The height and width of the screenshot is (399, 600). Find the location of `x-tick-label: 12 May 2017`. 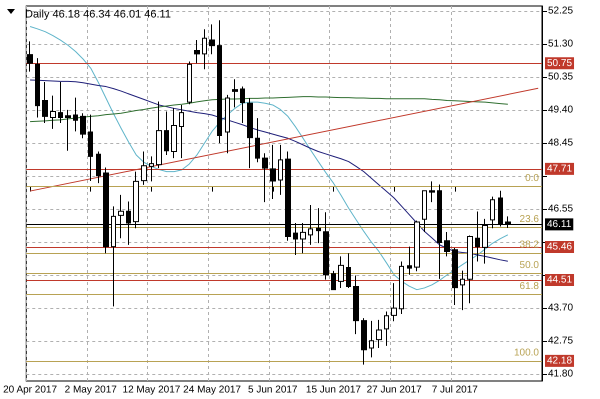

x-tick-label: 12 May 2017 is located at coordinates (151, 390).